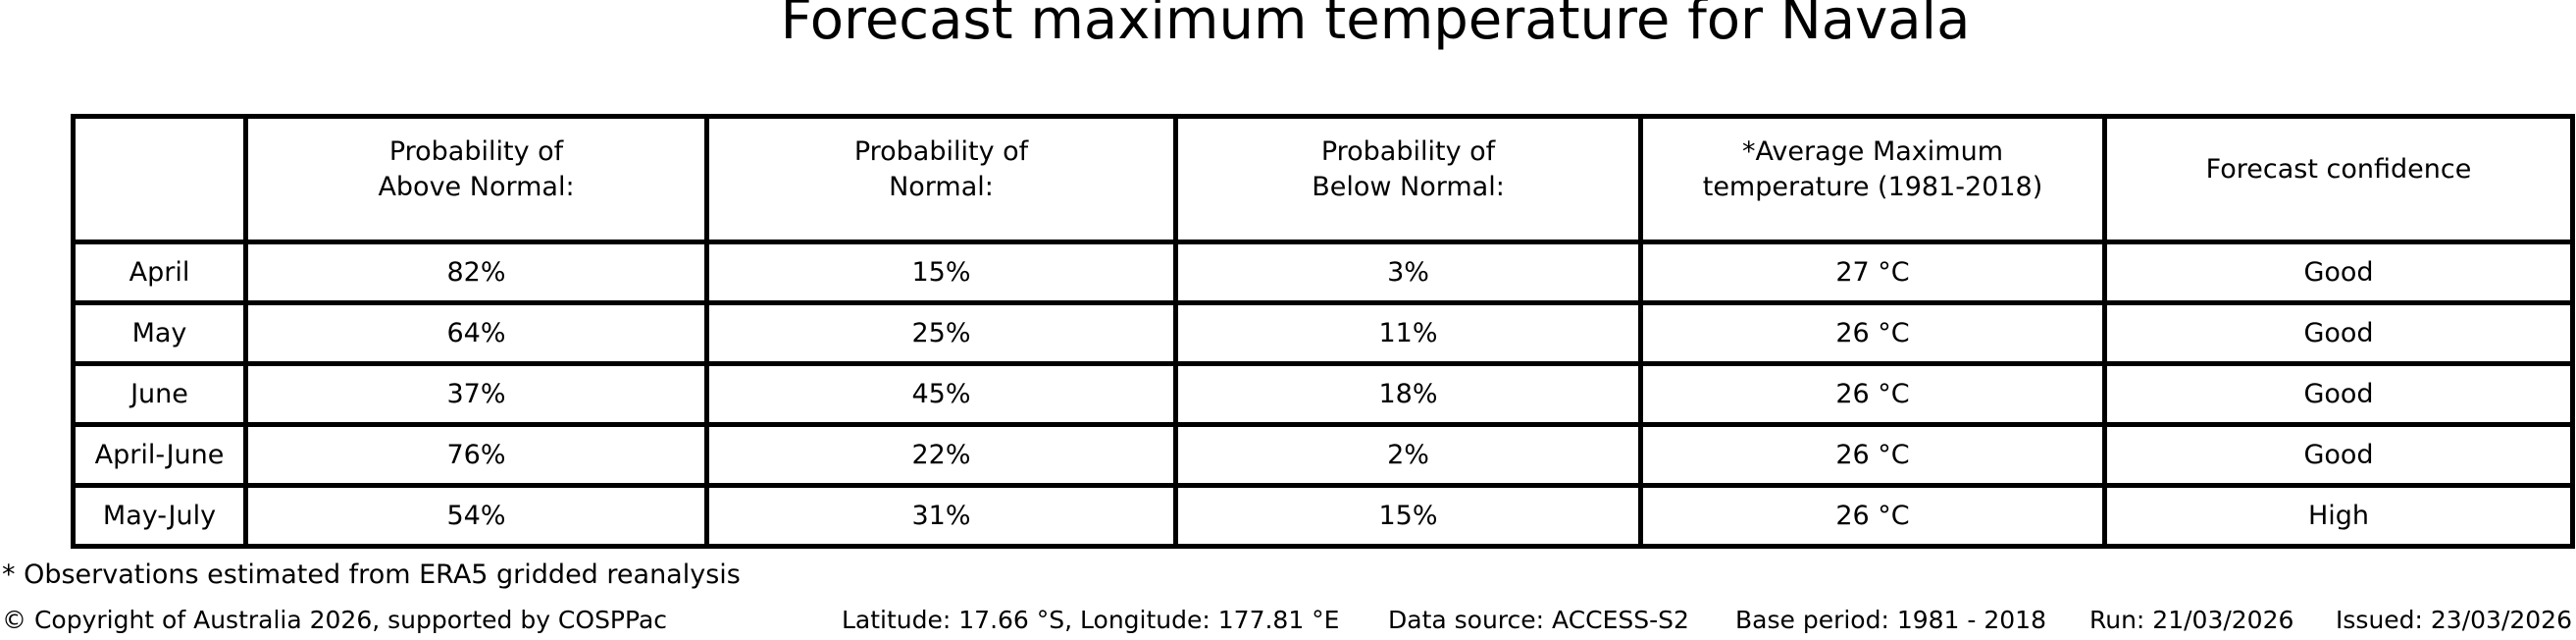  Describe the element at coordinates (1091, 620) in the screenshot. I see `location-text: Latitude: 17.66 °S, Longitude: 177.81 °E` at that location.